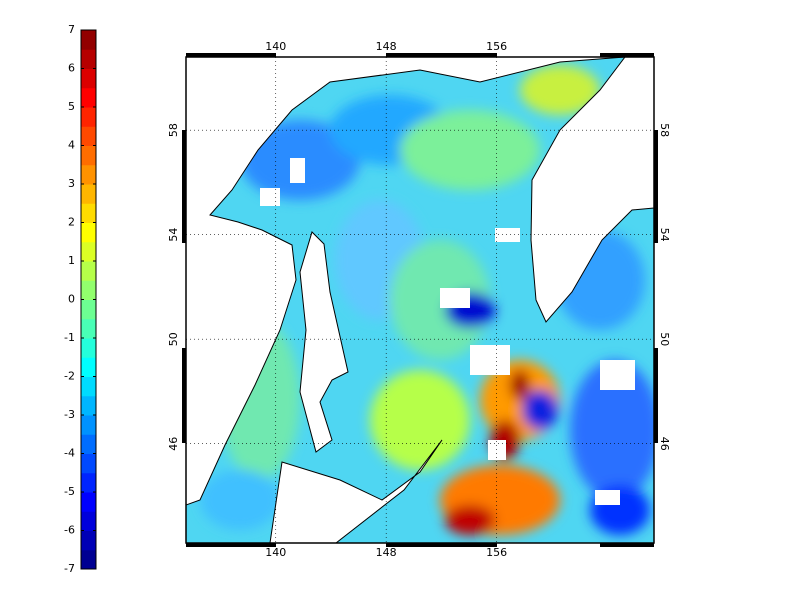  I want to click on colorbar-tick-label: -6, so click(69, 530).